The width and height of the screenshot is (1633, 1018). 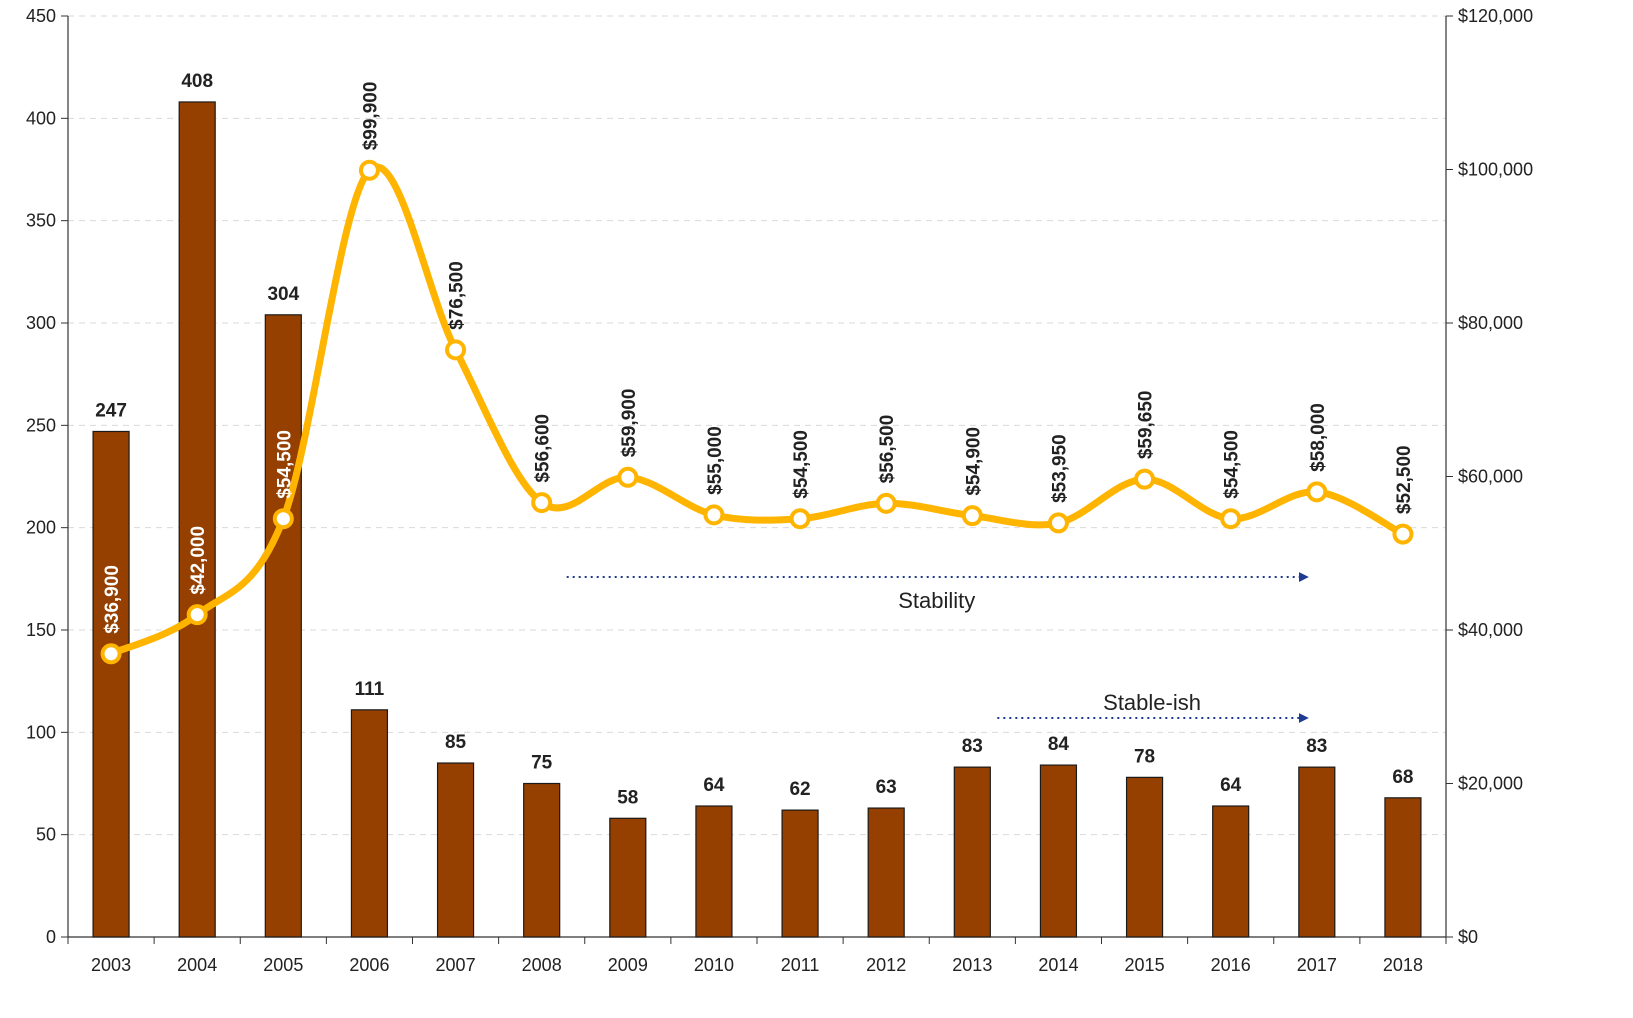 I want to click on x-axis-tick-label: 2013, so click(x=972, y=965).